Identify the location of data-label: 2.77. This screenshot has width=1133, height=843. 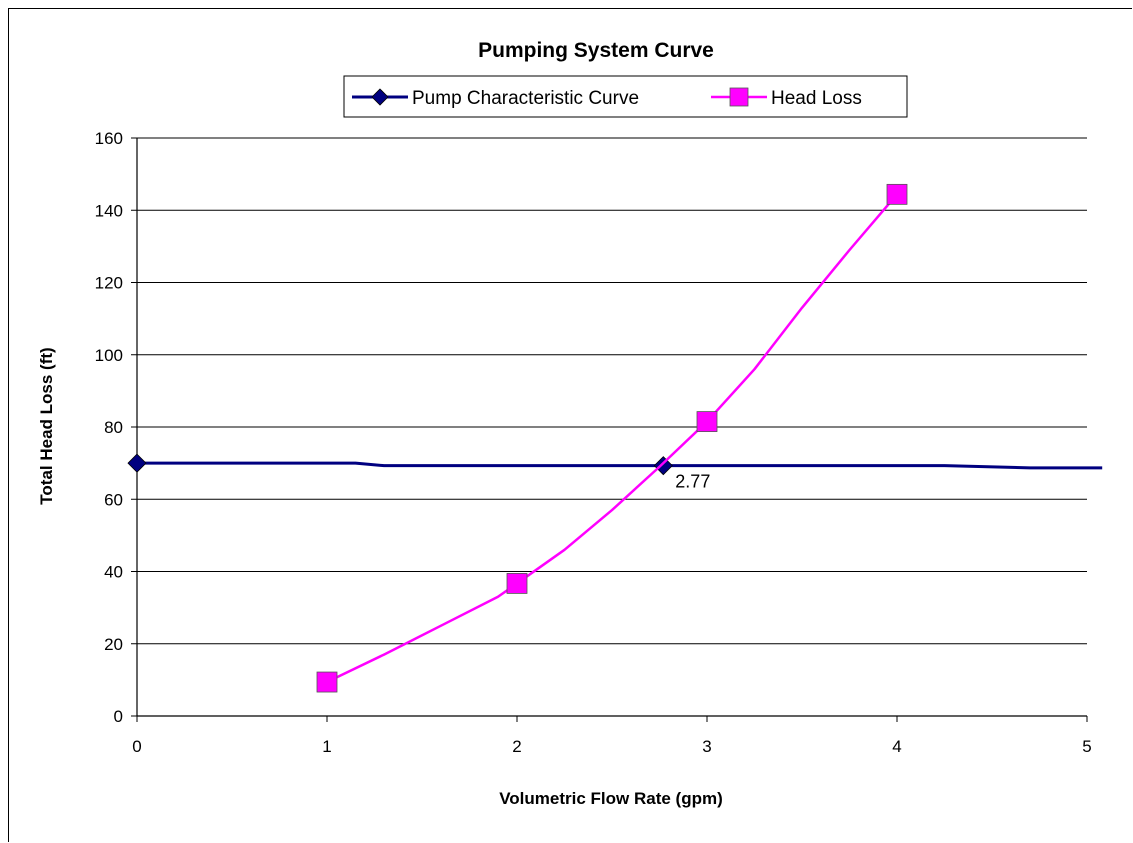
(692, 482).